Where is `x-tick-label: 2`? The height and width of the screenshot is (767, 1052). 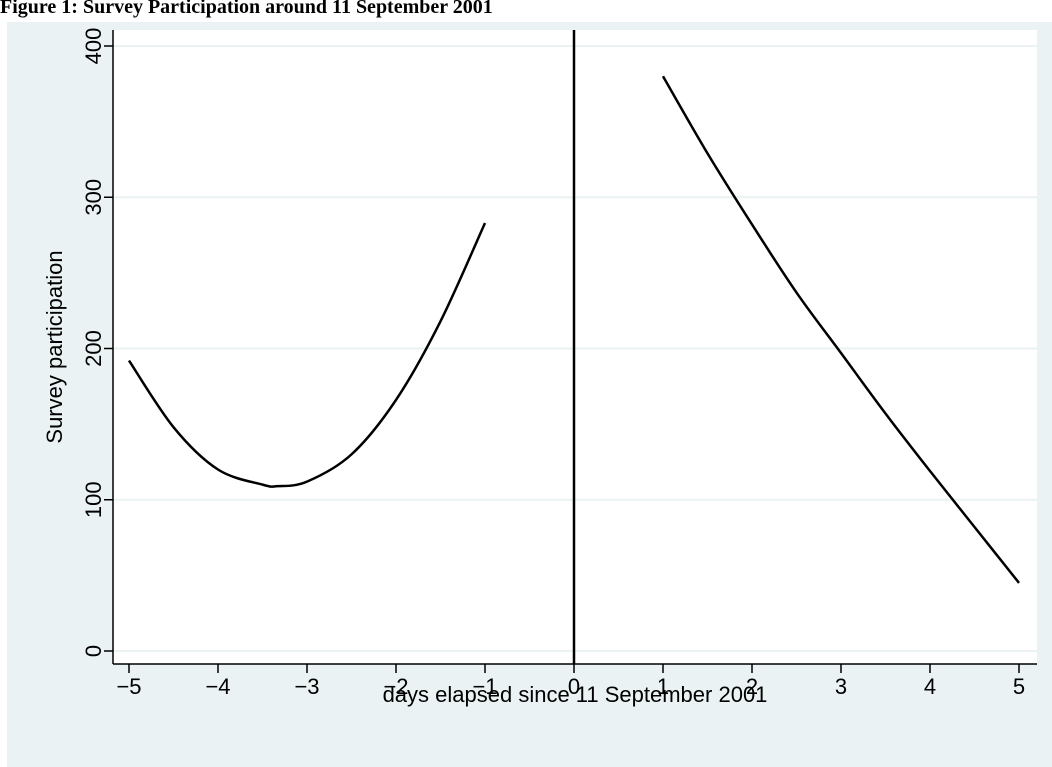 x-tick-label: 2 is located at coordinates (752, 686).